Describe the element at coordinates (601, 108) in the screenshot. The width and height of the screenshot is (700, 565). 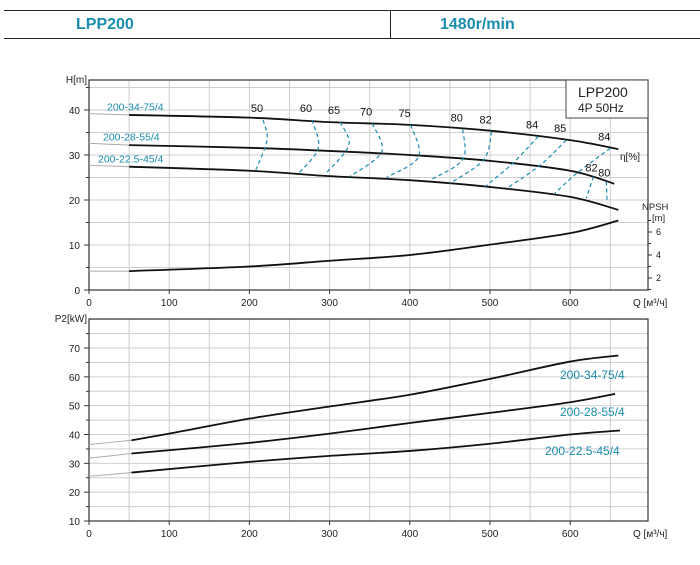
I see `model-box-subtitle: 4P 50Hz` at that location.